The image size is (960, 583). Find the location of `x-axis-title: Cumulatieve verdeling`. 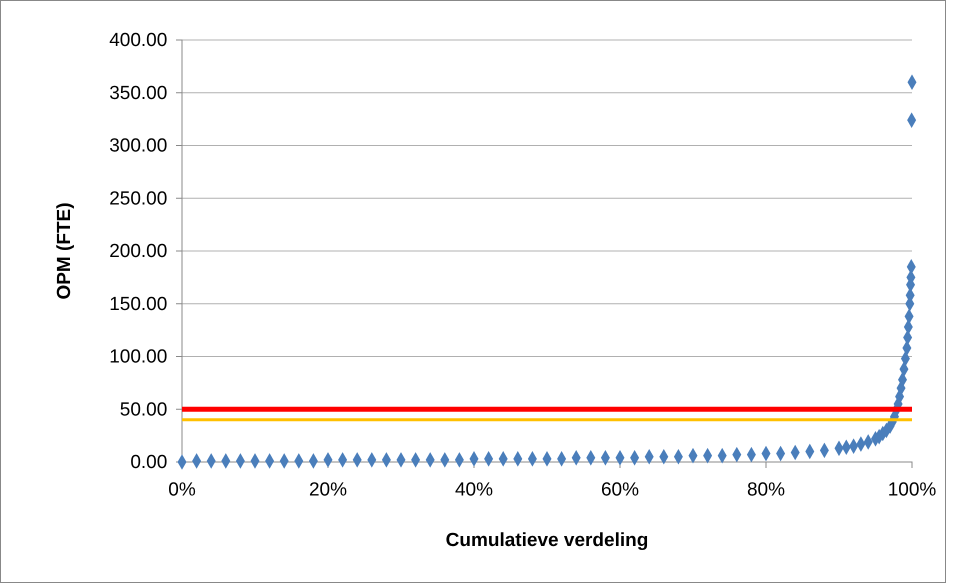

x-axis-title: Cumulatieve verdeling is located at coordinates (547, 540).